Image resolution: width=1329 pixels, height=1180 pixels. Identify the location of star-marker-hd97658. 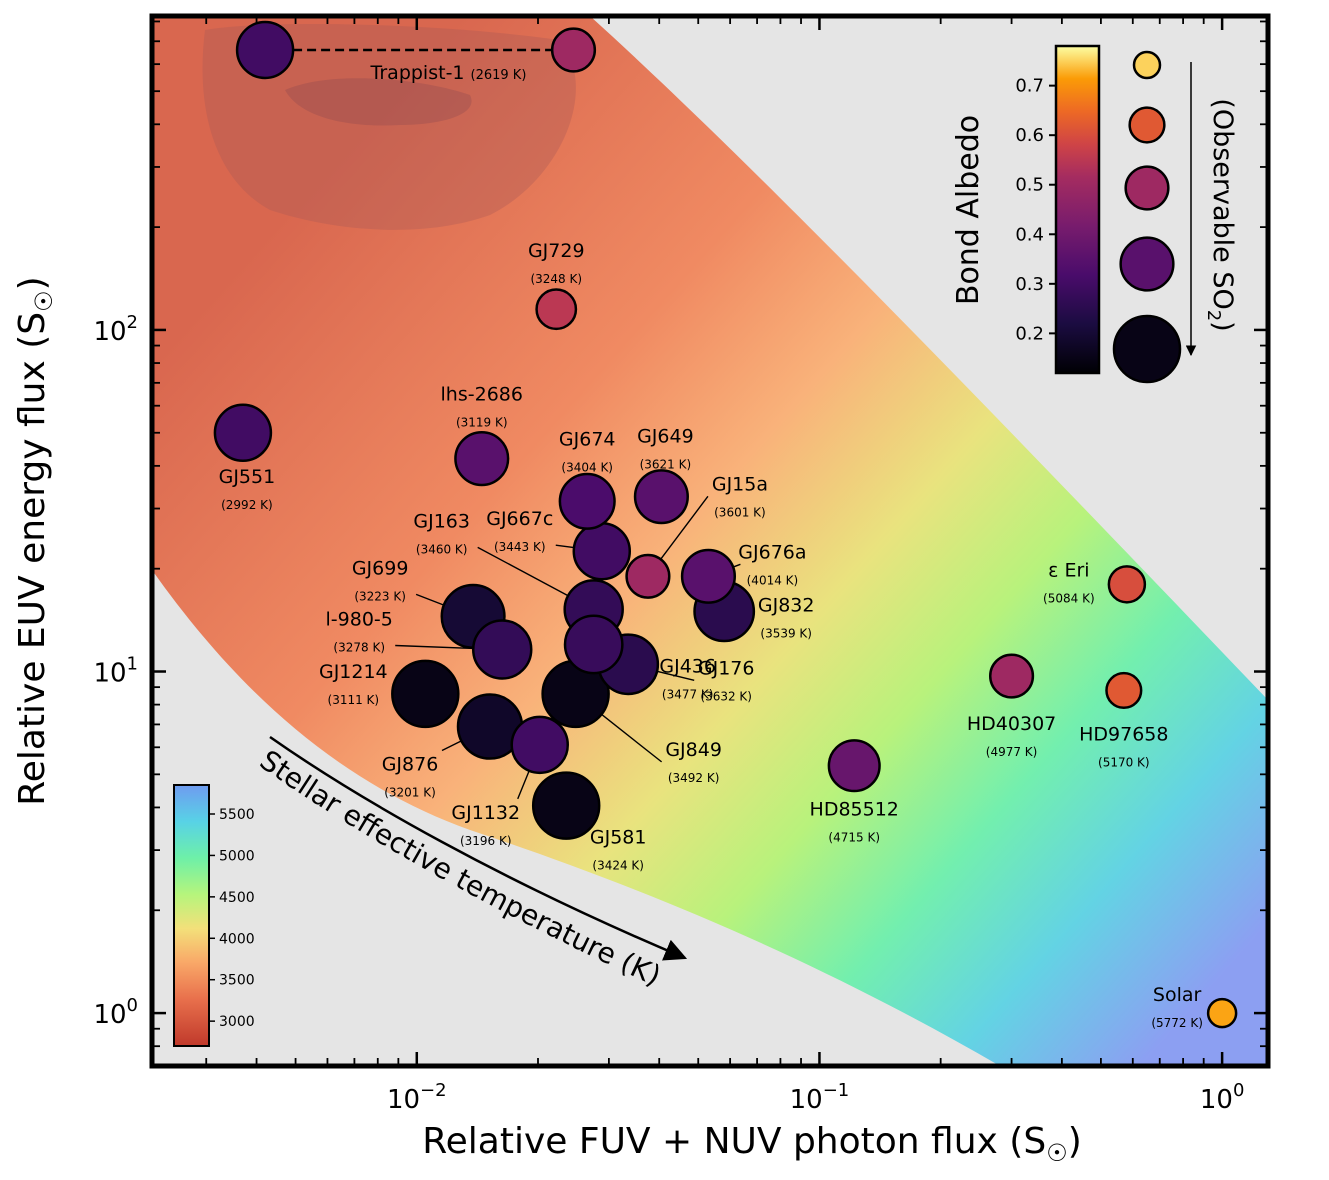
(1124, 690).